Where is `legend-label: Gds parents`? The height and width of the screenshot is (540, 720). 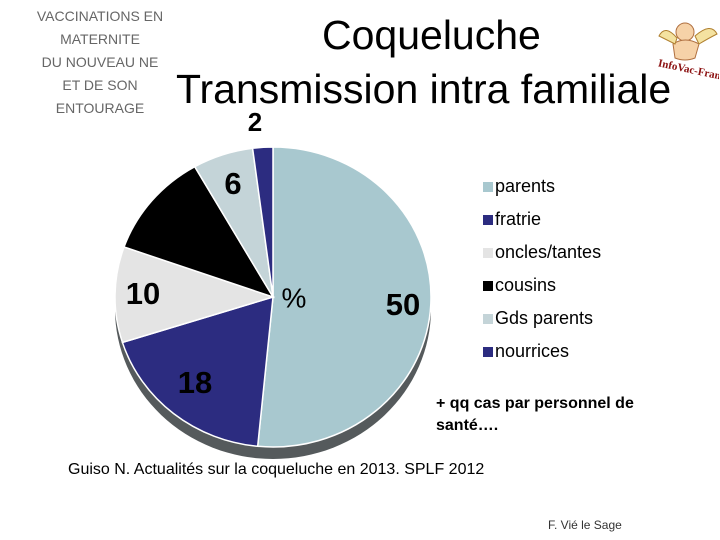
legend-label: Gds parents is located at coordinates (544, 318).